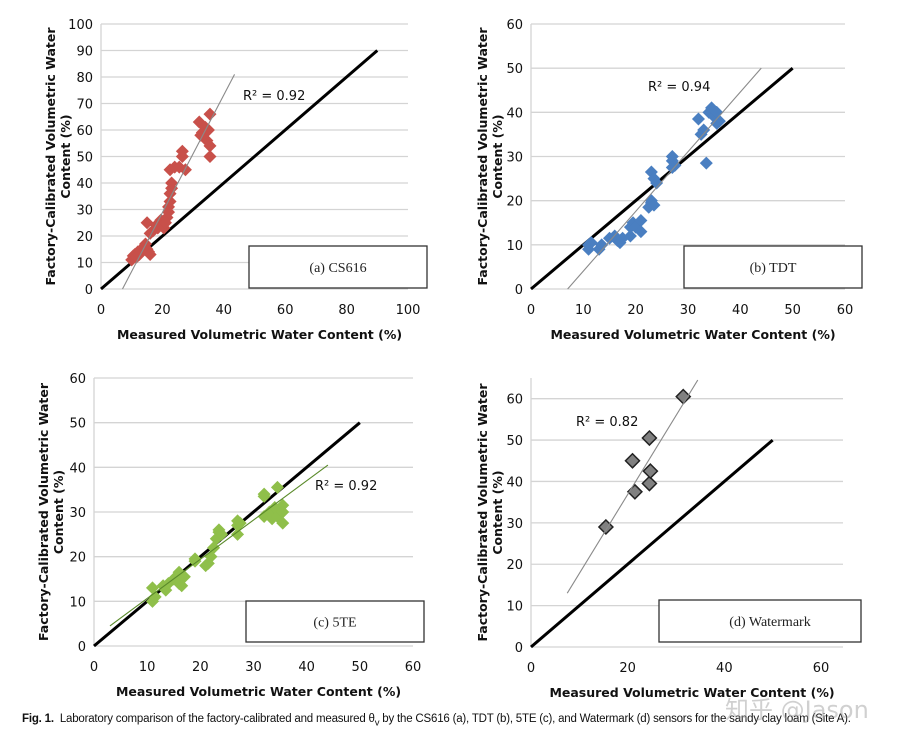 The width and height of the screenshot is (911, 745). I want to click on watermark: 知乎 @Jason, so click(797, 710).